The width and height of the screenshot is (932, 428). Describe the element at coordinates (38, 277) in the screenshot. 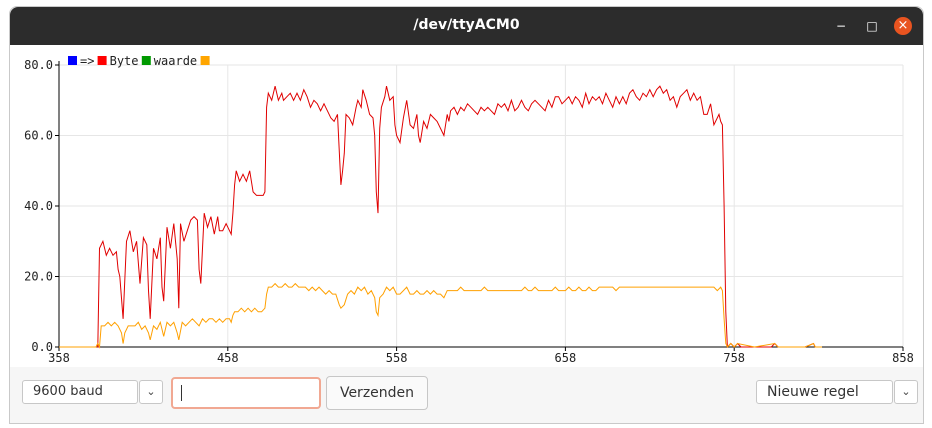

I see `y-tick-label: 20.0` at that location.